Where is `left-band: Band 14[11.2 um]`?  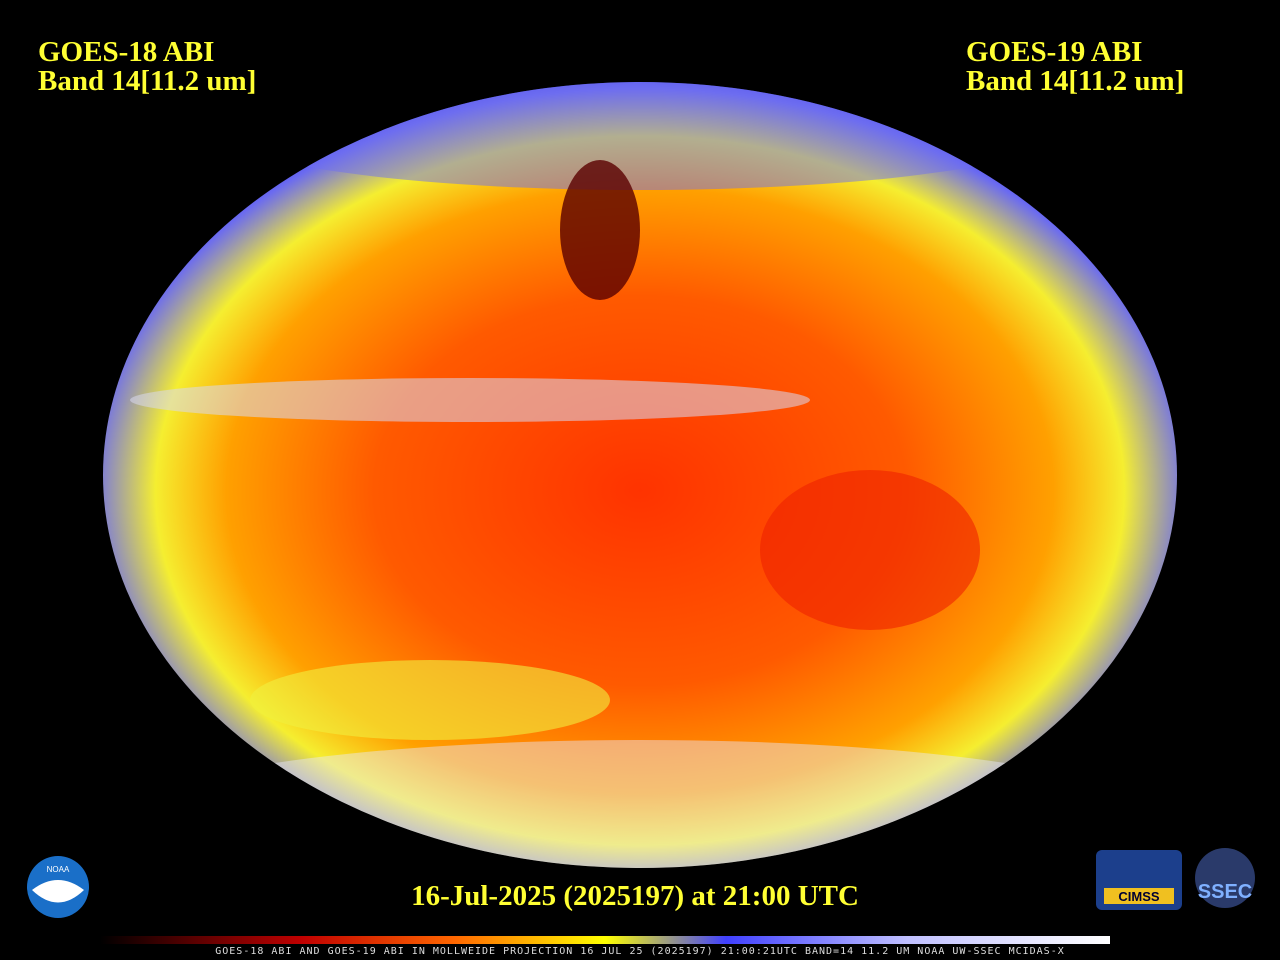
left-band: Band 14[11.2 um] is located at coordinates (147, 81).